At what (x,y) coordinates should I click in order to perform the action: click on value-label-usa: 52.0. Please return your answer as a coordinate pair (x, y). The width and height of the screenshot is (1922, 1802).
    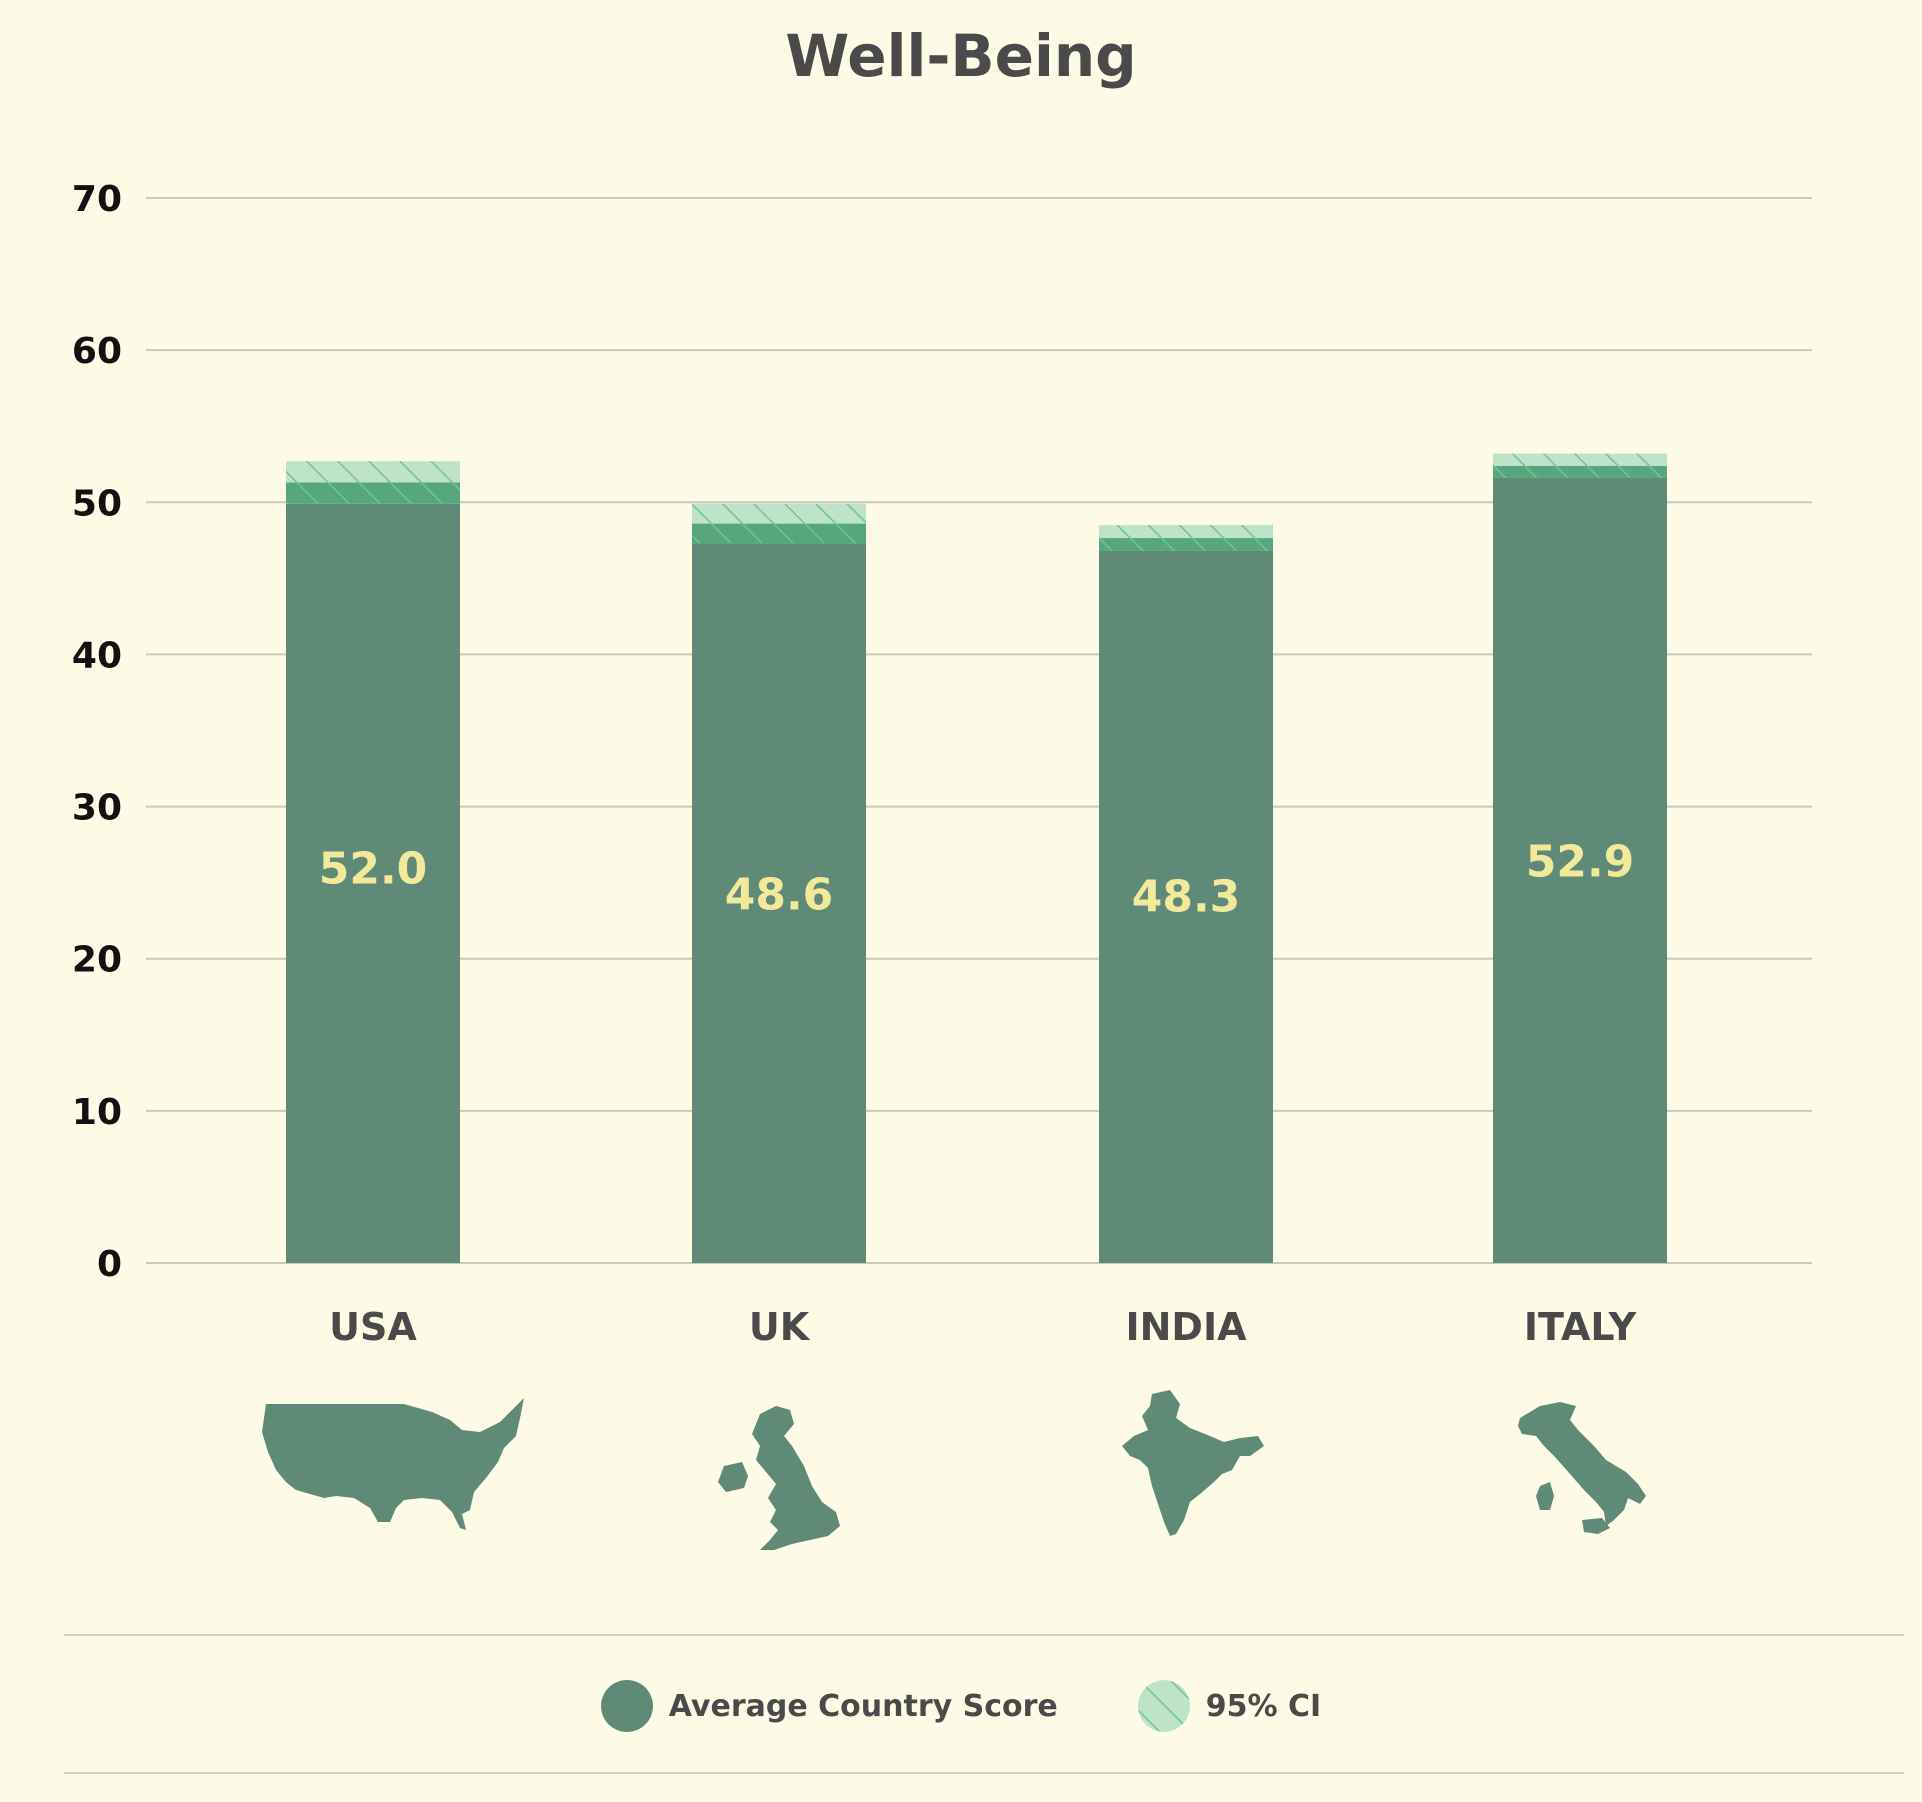
    Looking at the image, I should click on (373, 868).